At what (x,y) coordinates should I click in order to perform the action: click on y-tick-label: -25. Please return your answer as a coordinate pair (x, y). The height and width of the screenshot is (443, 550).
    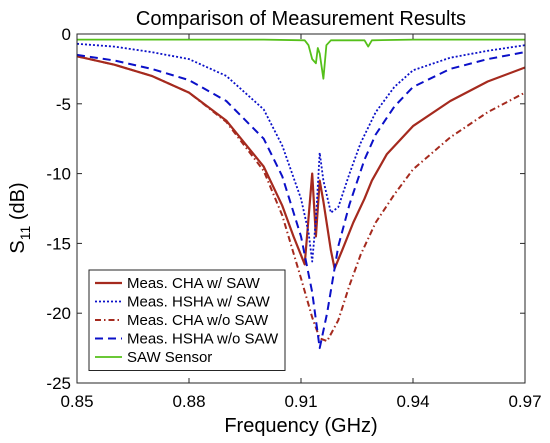
    Looking at the image, I should click on (58, 383).